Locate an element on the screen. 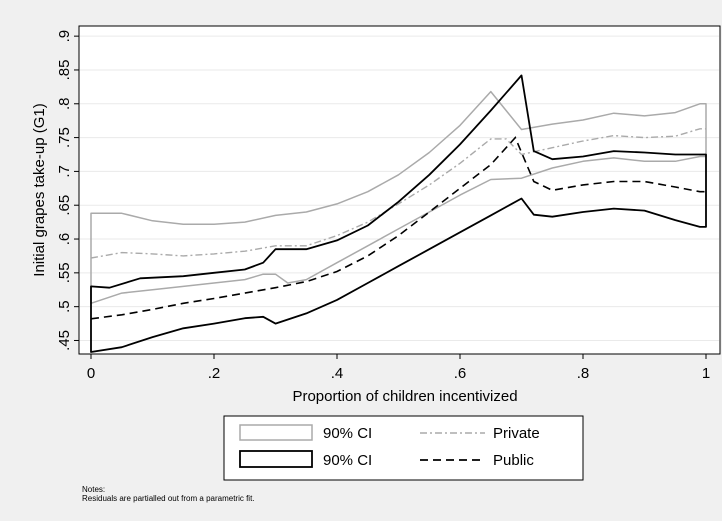 This screenshot has height=521, width=722. legend-label-public-ci: 90% CI is located at coordinates (347, 460).